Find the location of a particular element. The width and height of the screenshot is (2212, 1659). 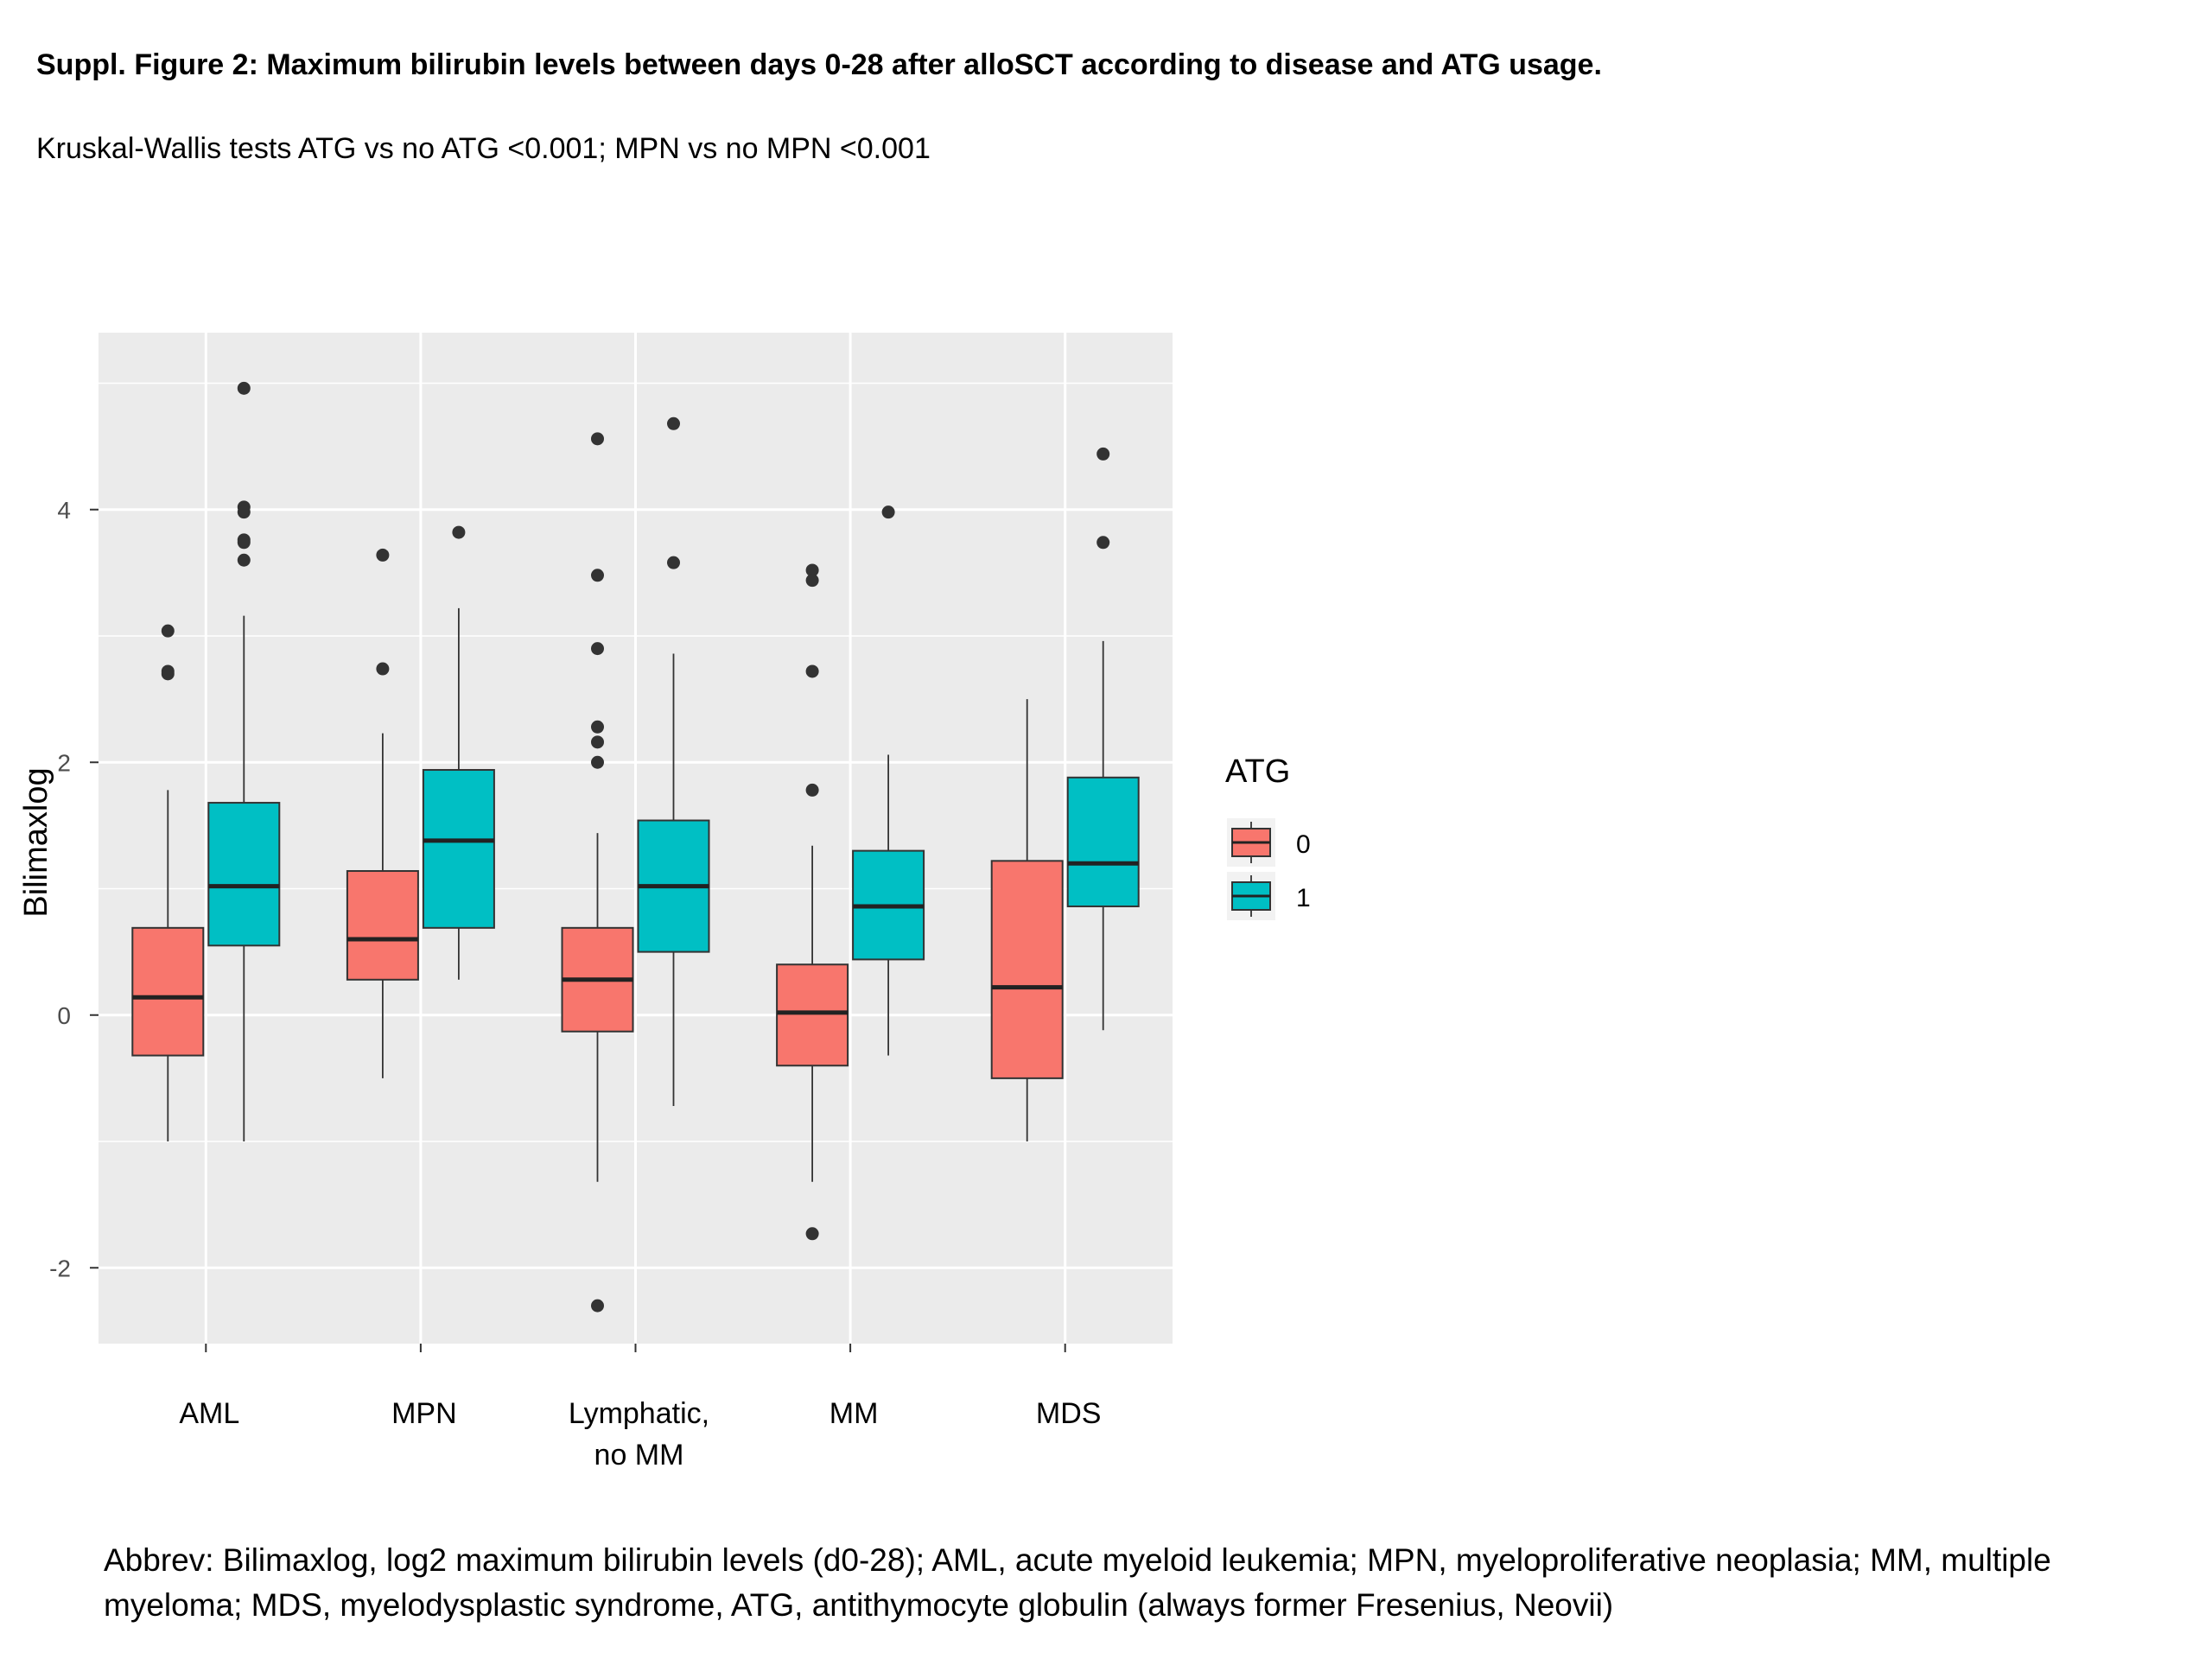

legend: ATG 0 1 is located at coordinates (1268, 836).